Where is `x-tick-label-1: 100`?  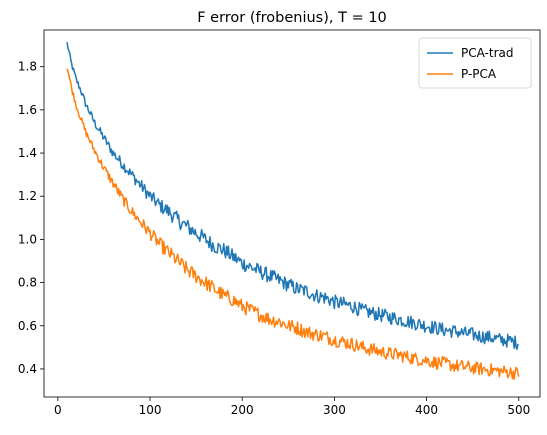
x-tick-label-1: 100 is located at coordinates (150, 410).